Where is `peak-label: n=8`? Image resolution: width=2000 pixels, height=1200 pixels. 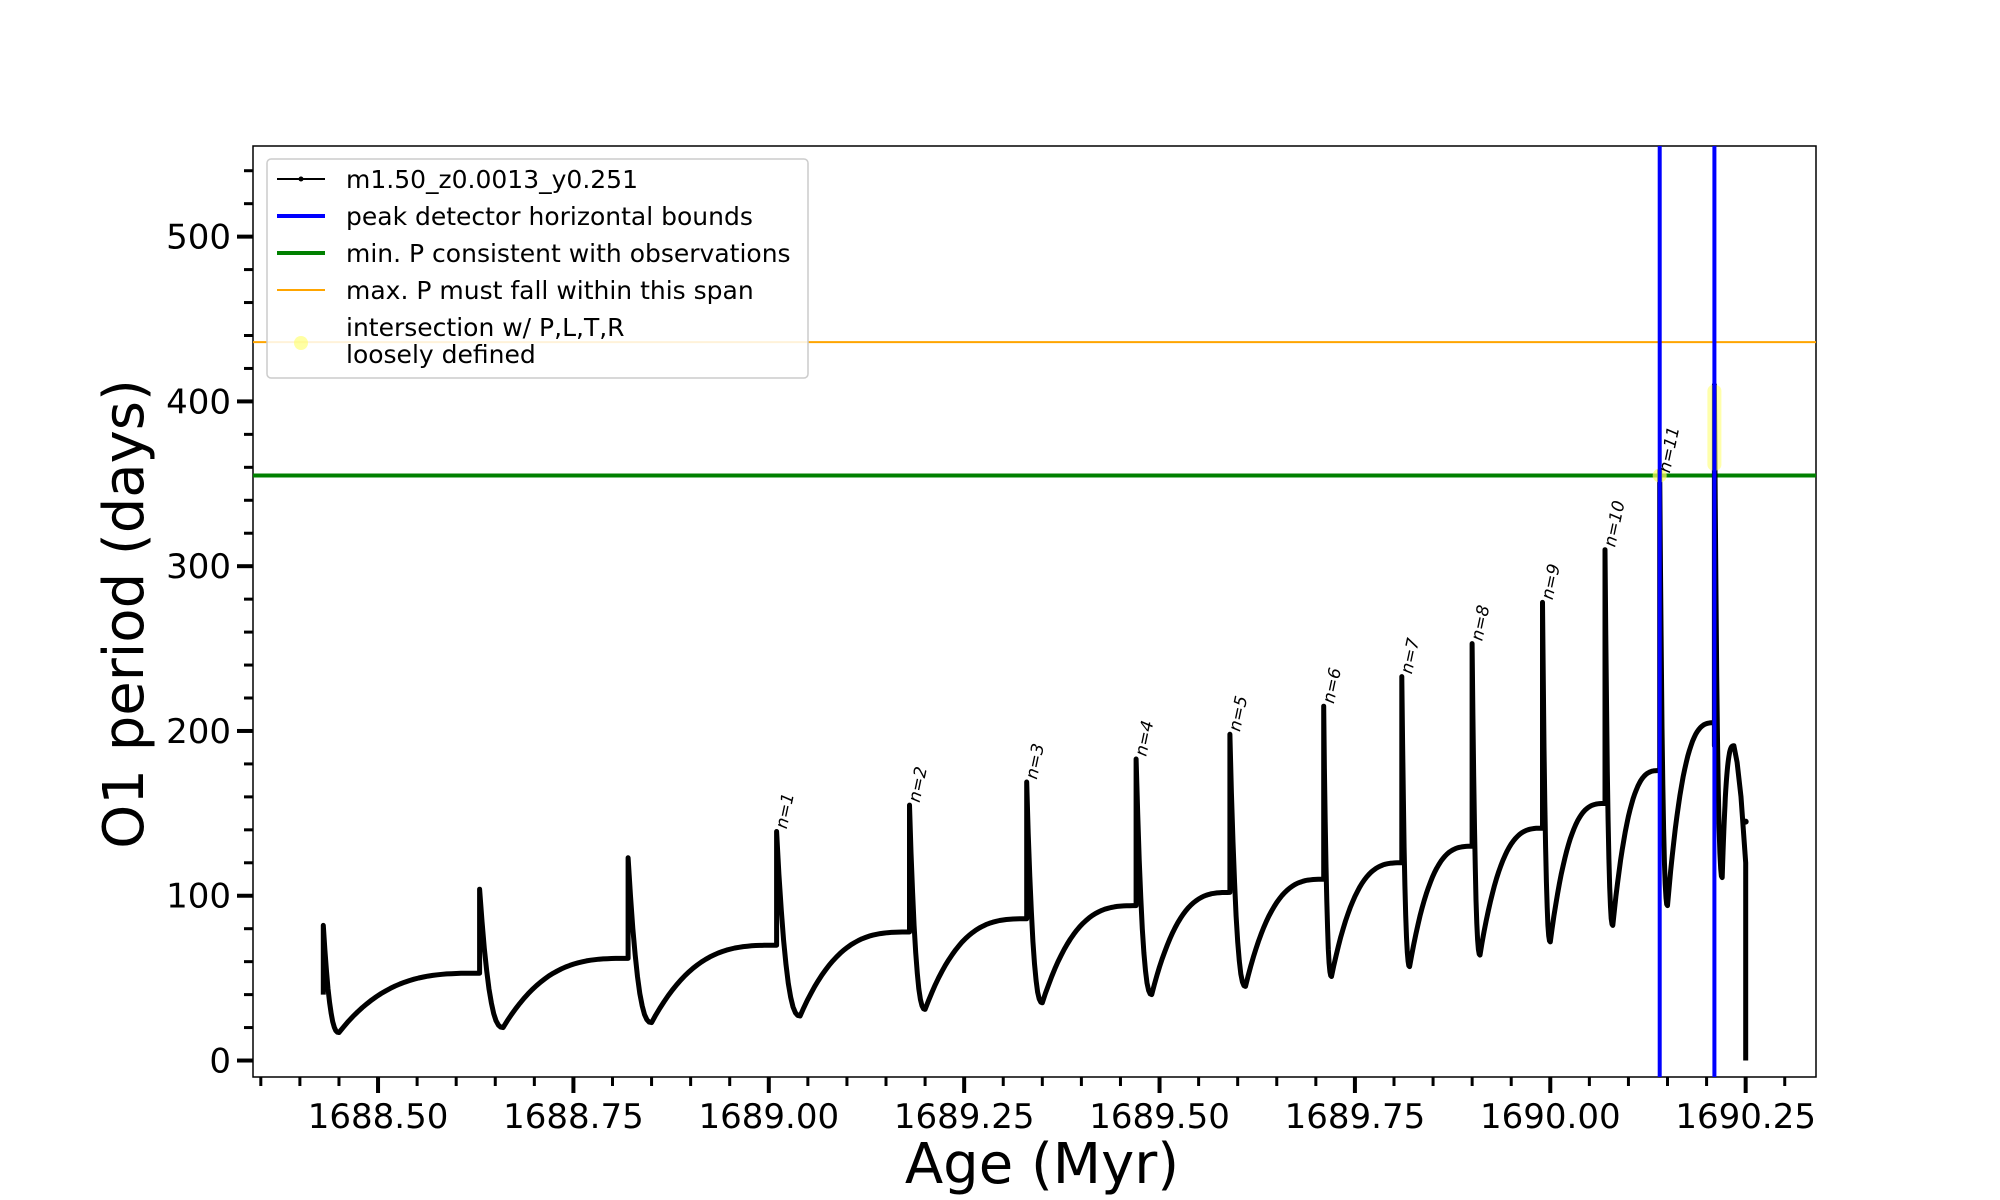
peak-label: n=8 is located at coordinates (1480, 622).